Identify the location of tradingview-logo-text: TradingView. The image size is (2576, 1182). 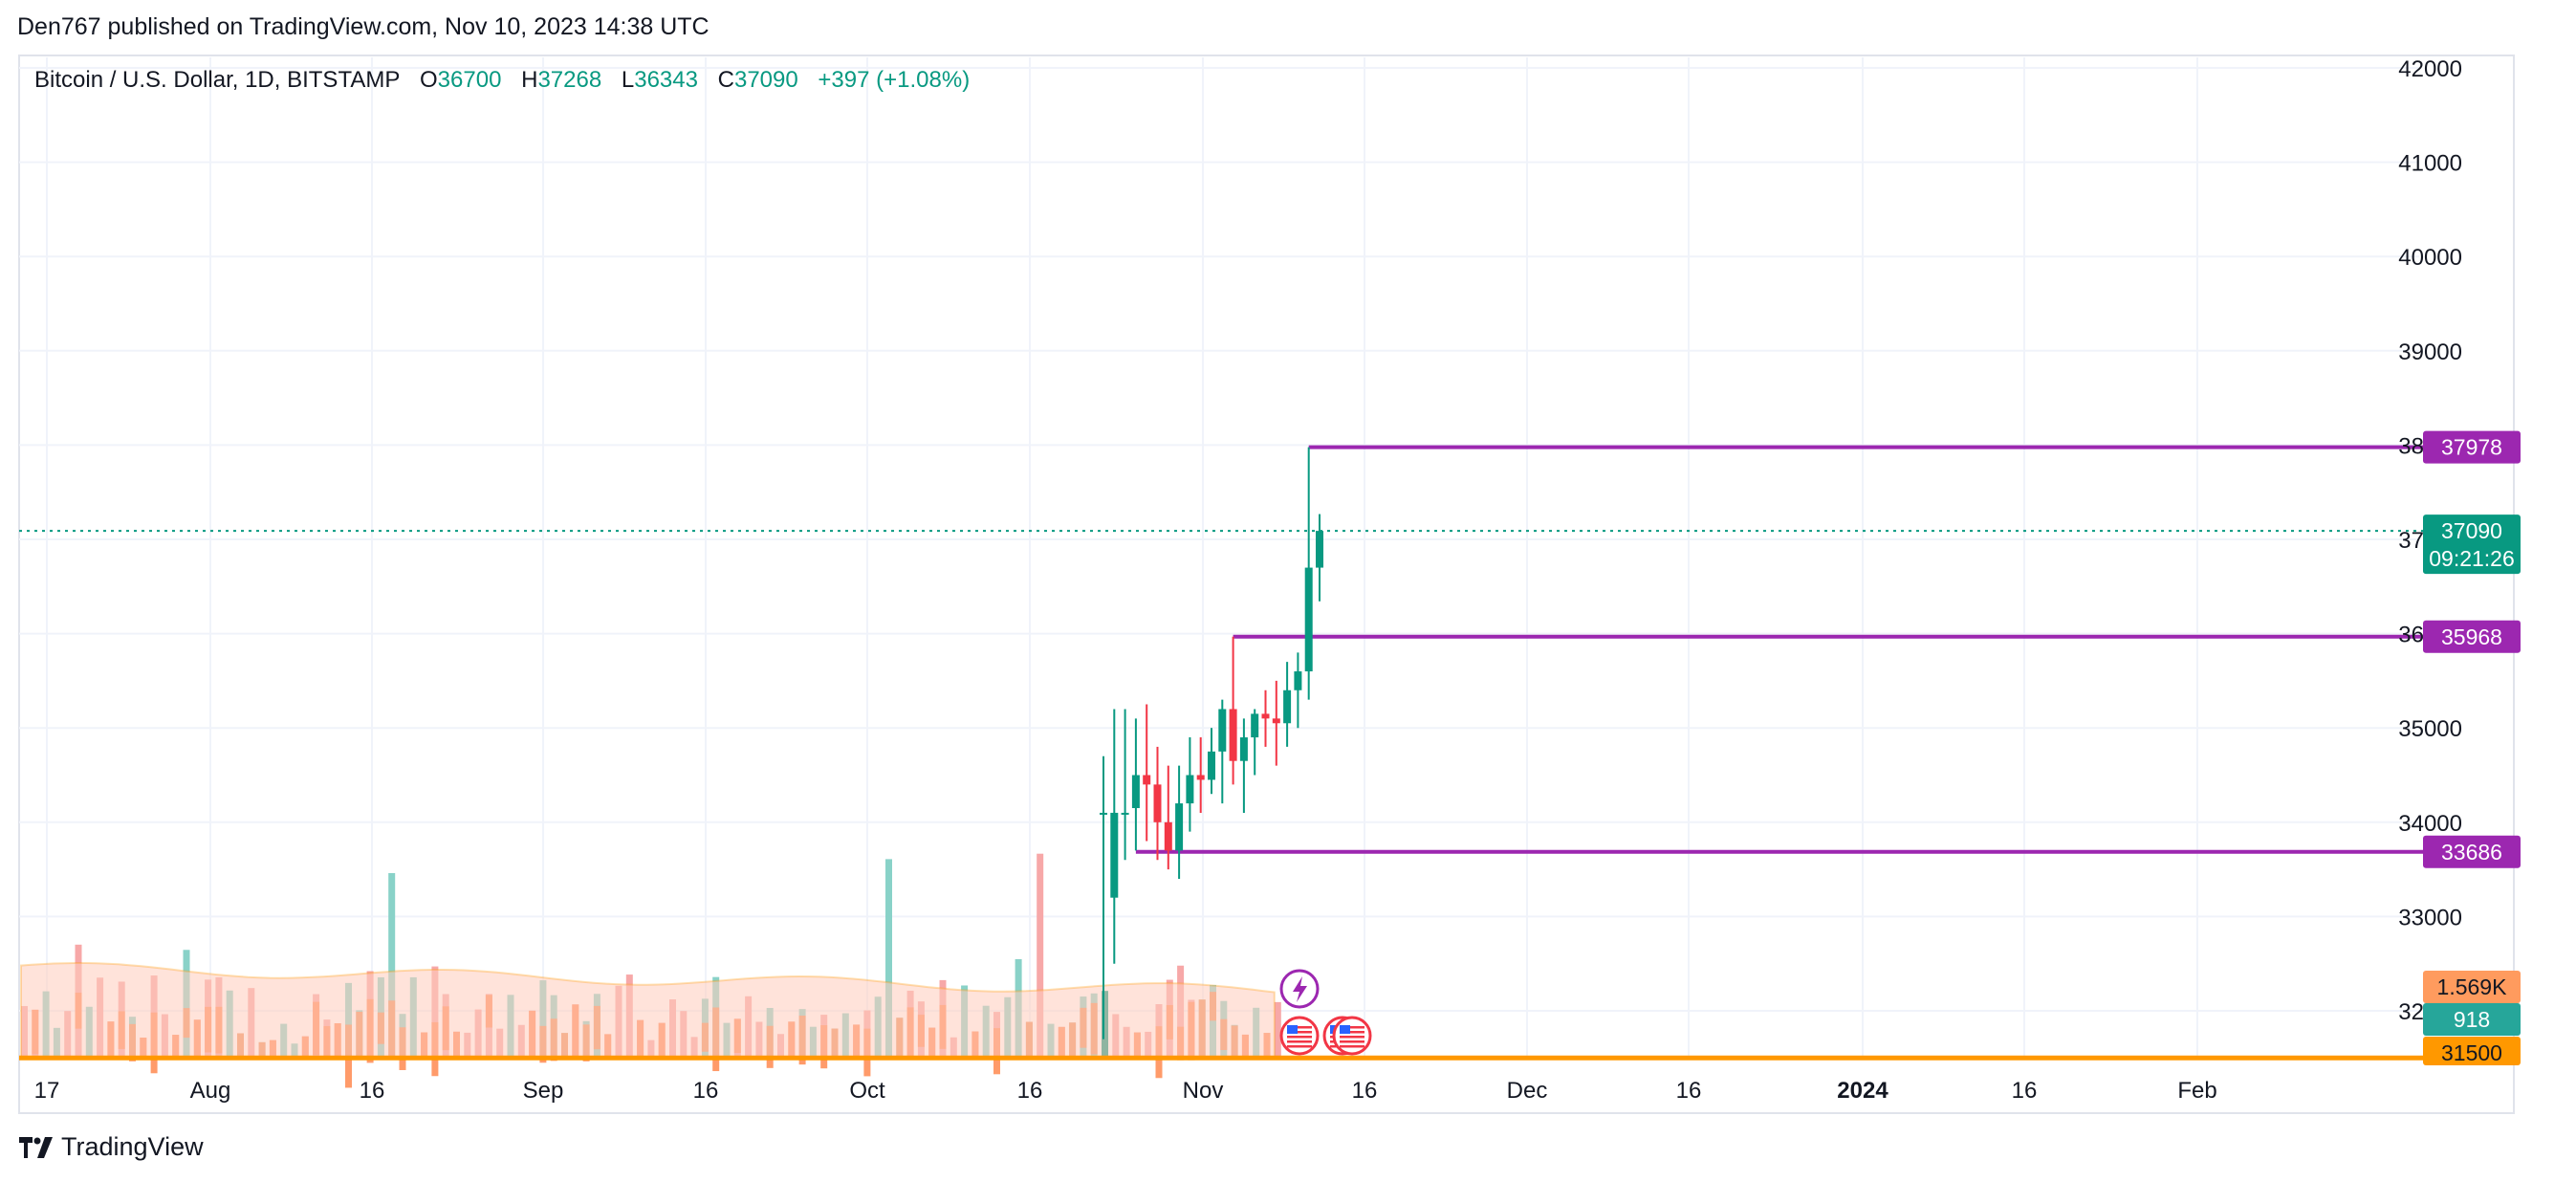
(132, 1146).